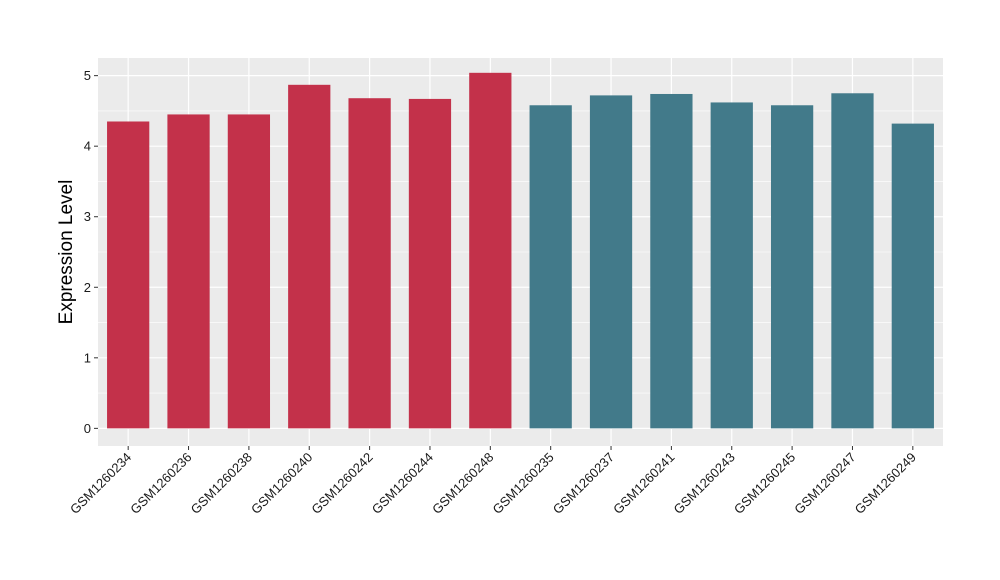 This screenshot has height=580, width=1000. Describe the element at coordinates (87, 287) in the screenshot. I see `y-tick-label: 2` at that location.